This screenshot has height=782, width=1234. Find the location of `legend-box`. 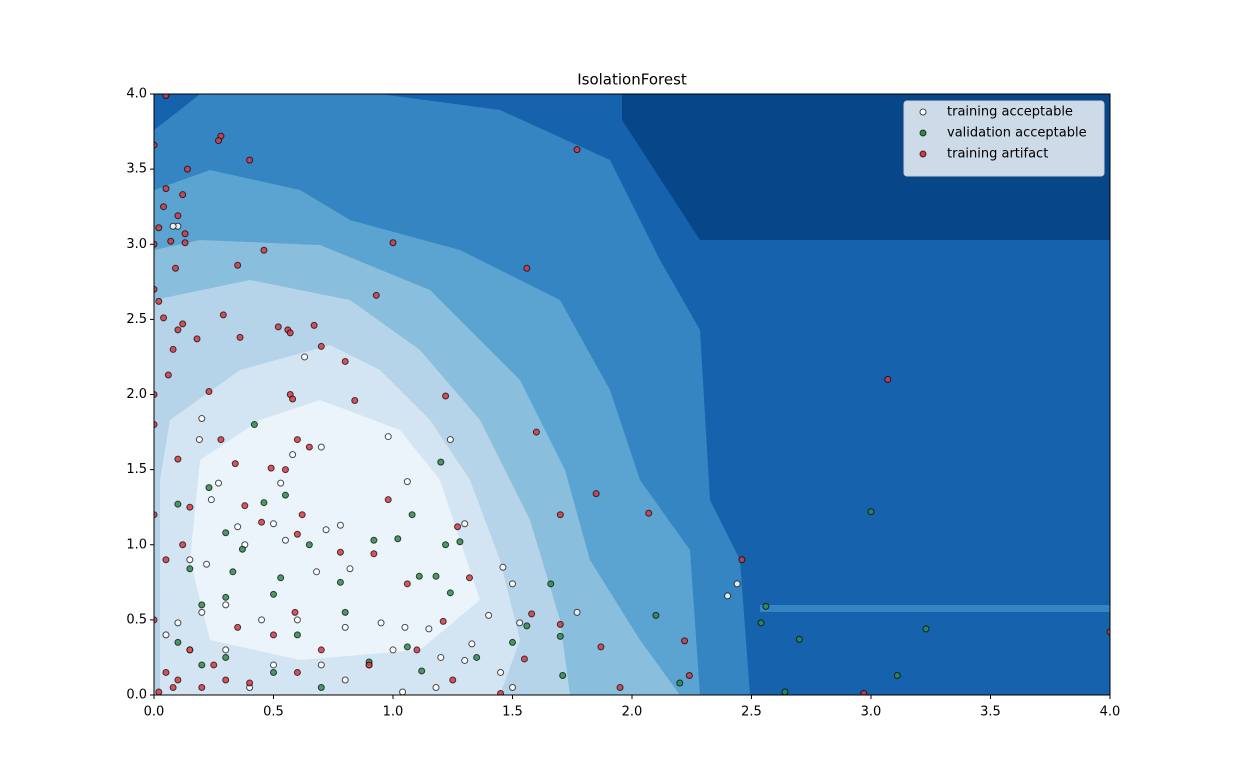

legend-box is located at coordinates (1004, 138).